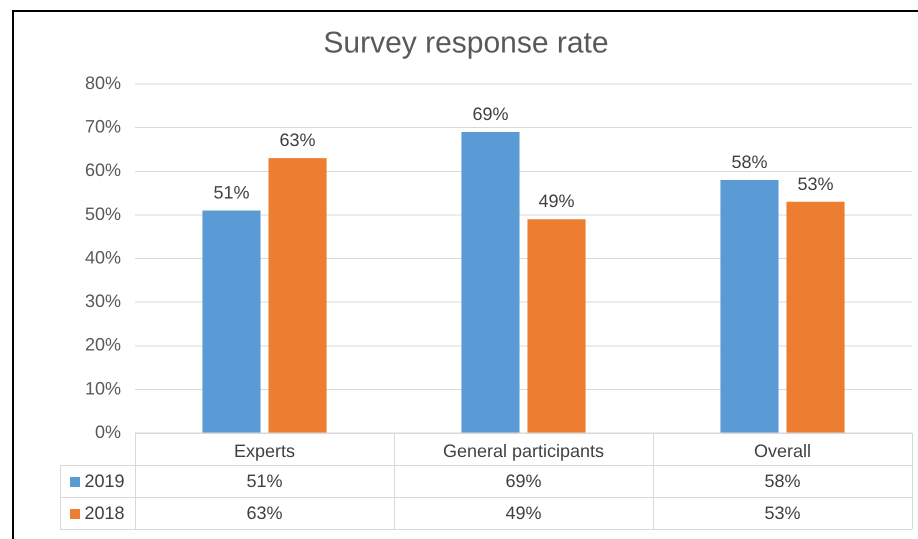  I want to click on x-tick-label: Overall, so click(783, 450).